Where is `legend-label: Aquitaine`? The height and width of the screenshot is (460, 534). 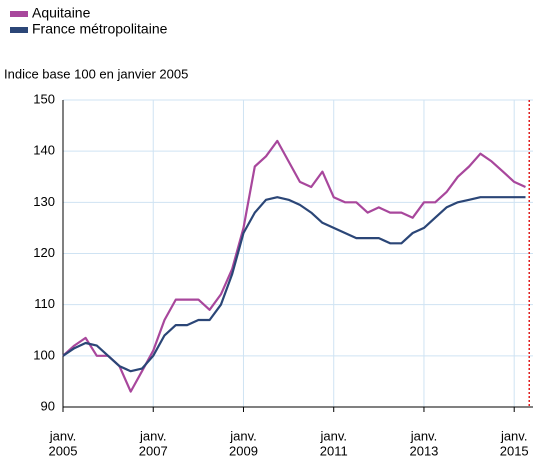 legend-label: Aquitaine is located at coordinates (61, 13).